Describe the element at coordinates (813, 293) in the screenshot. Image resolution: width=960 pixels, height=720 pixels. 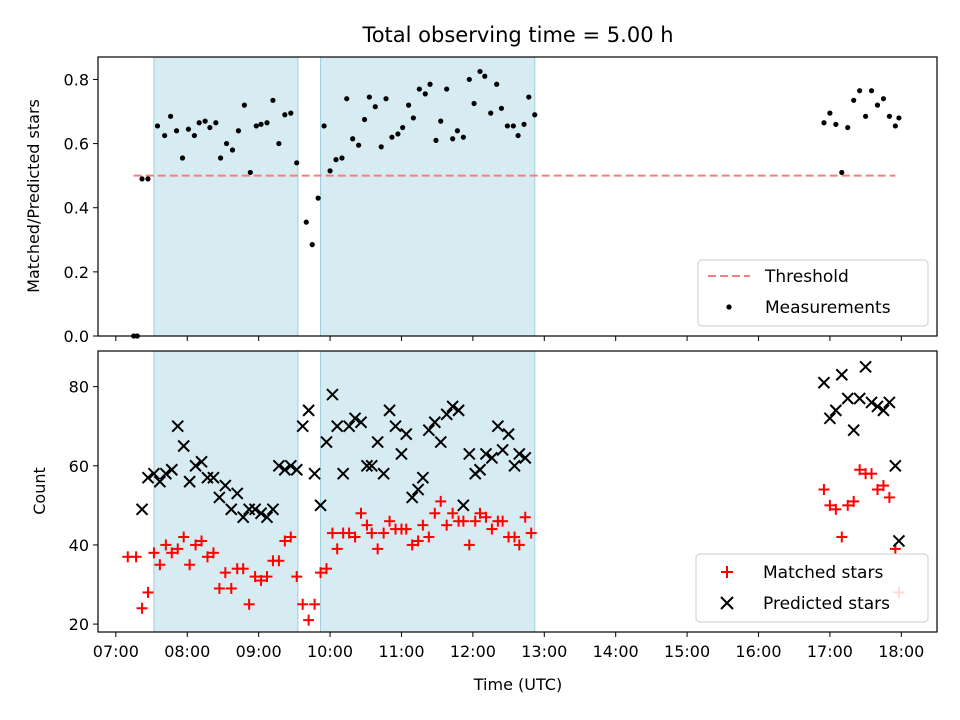
I see `top-legend-box` at that location.